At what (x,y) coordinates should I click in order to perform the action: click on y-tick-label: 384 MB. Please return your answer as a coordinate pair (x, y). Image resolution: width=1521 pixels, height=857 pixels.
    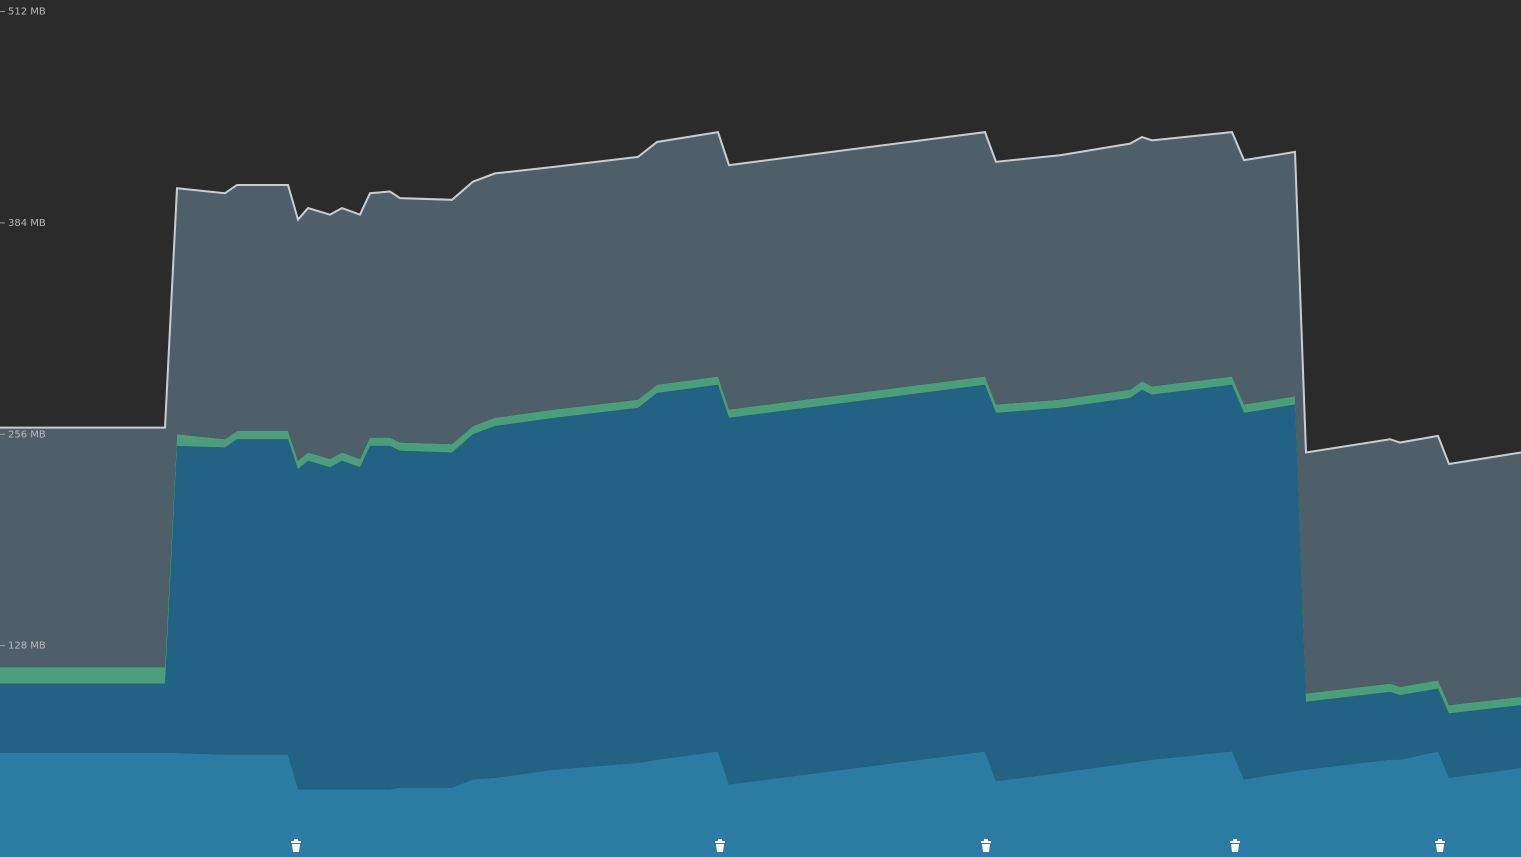
    Looking at the image, I should click on (27, 223).